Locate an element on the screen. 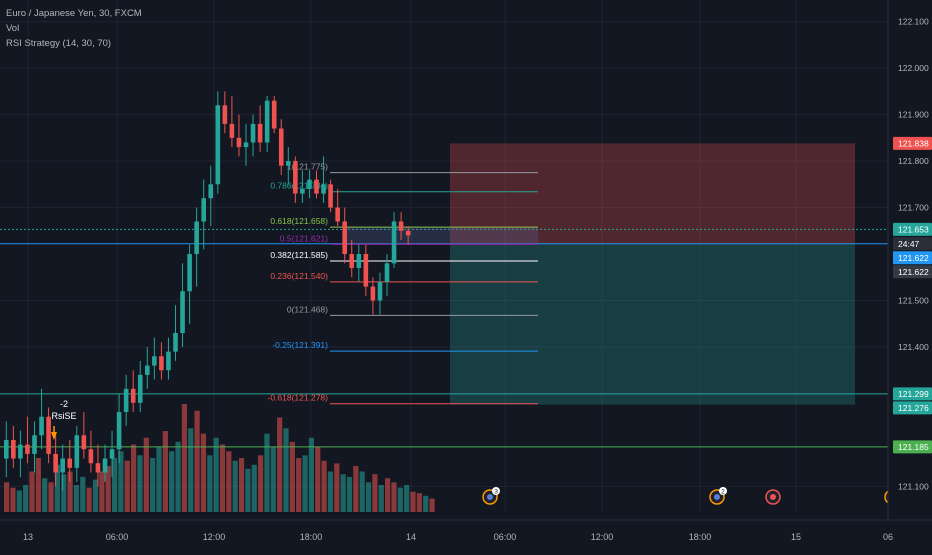  legend-strategy: RSI Strategy (14, 30, 70) is located at coordinates (58, 43).